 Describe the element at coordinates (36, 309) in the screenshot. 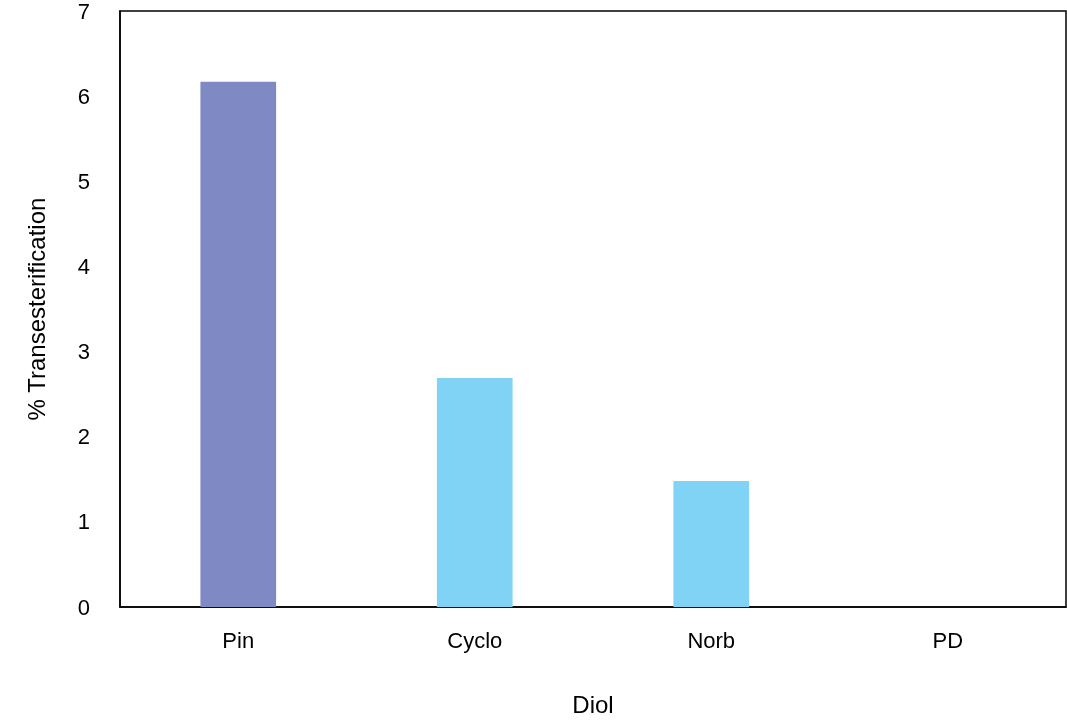

I see `y-axis-title: % Transesterification` at that location.